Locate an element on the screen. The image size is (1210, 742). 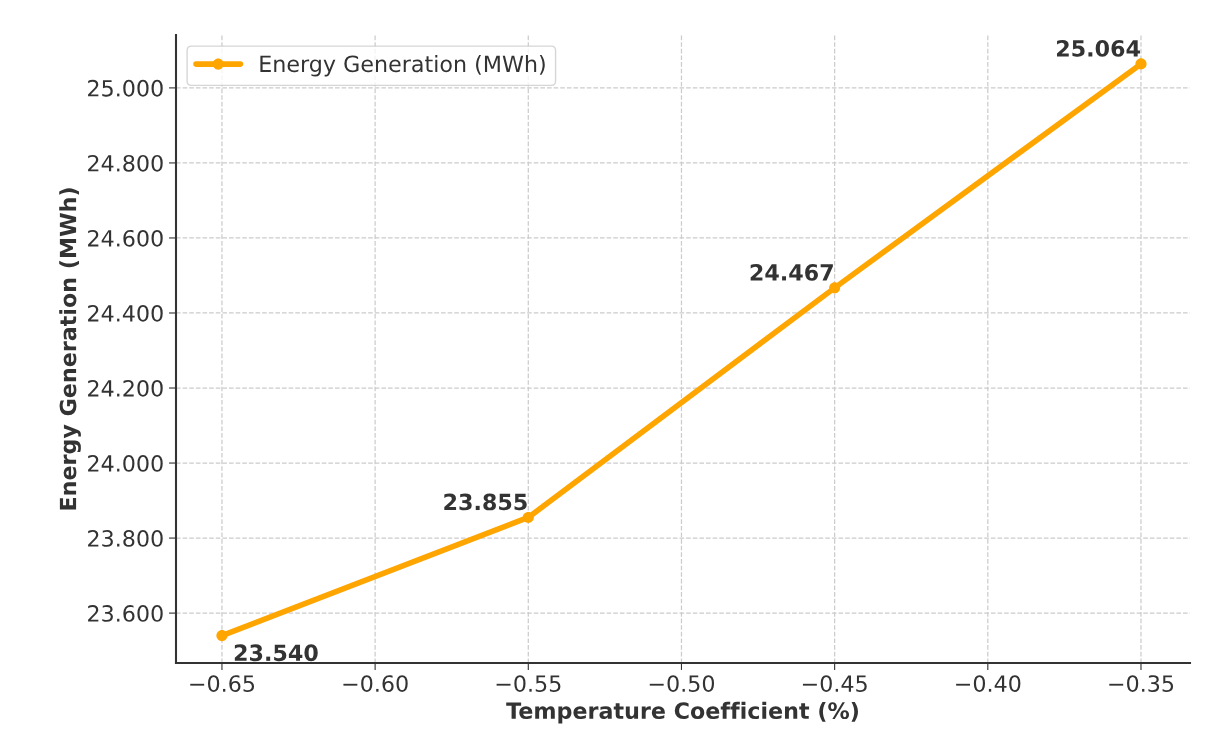
x-tick-label: −0.55 is located at coordinates (528, 684).